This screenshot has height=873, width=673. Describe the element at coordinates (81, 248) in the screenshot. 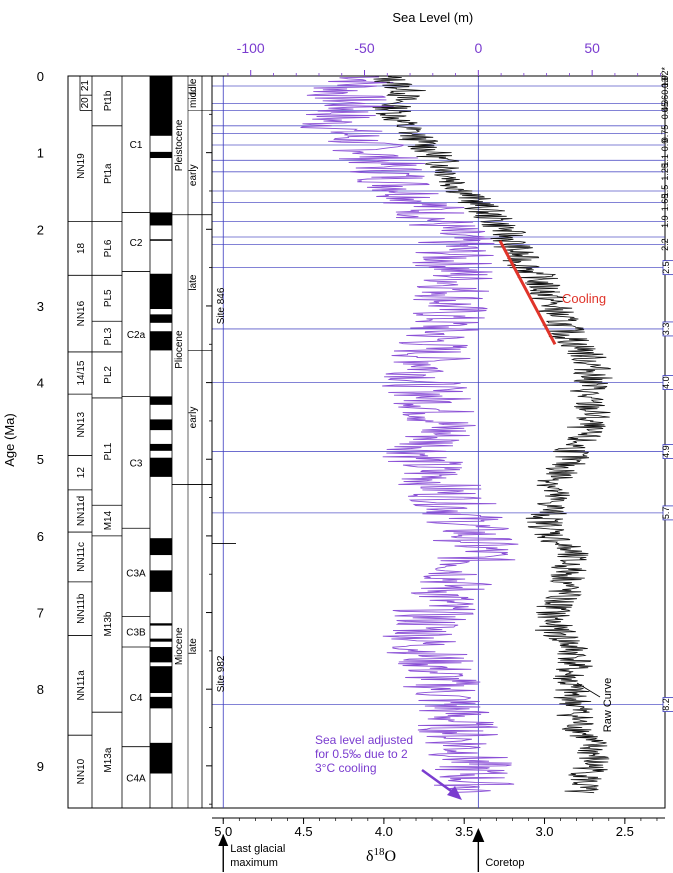

I see `nanno-zone-label: 18` at that location.